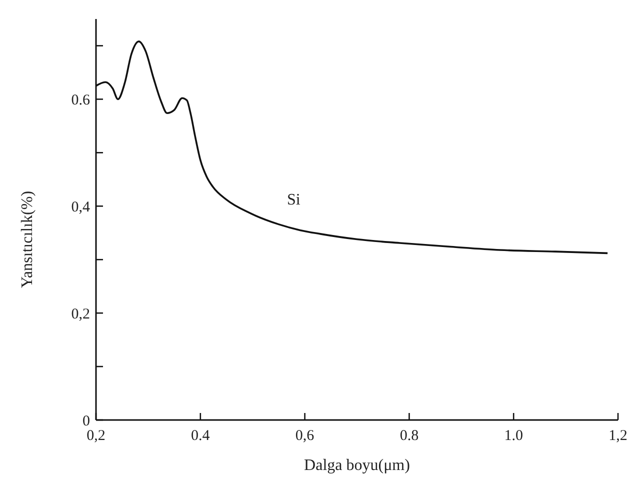 The width and height of the screenshot is (633, 485). I want to click on x-tick-label: 1,2, so click(618, 436).